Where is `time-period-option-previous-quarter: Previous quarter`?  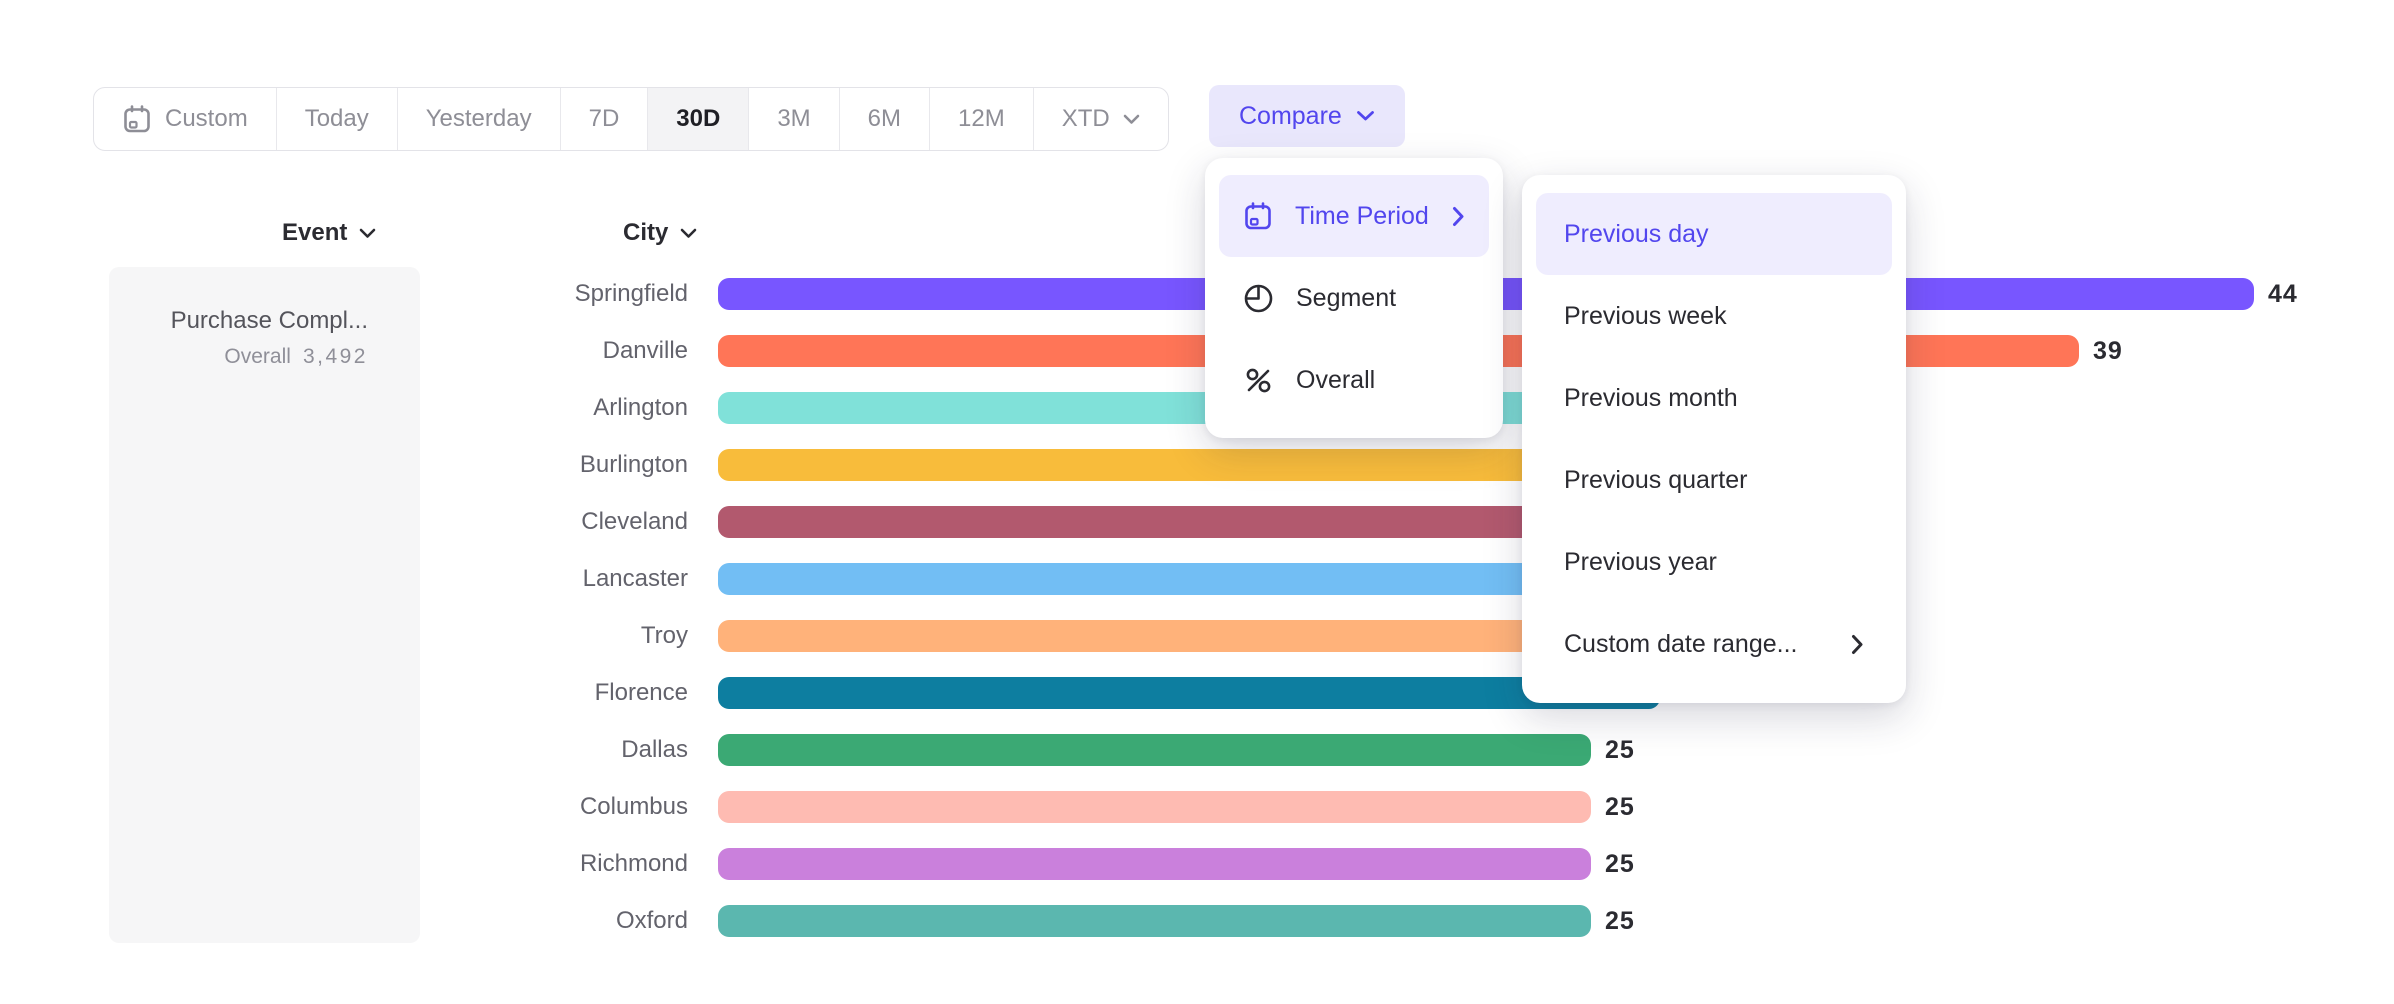 time-period-option-previous-quarter: Previous quarter is located at coordinates (1714, 480).